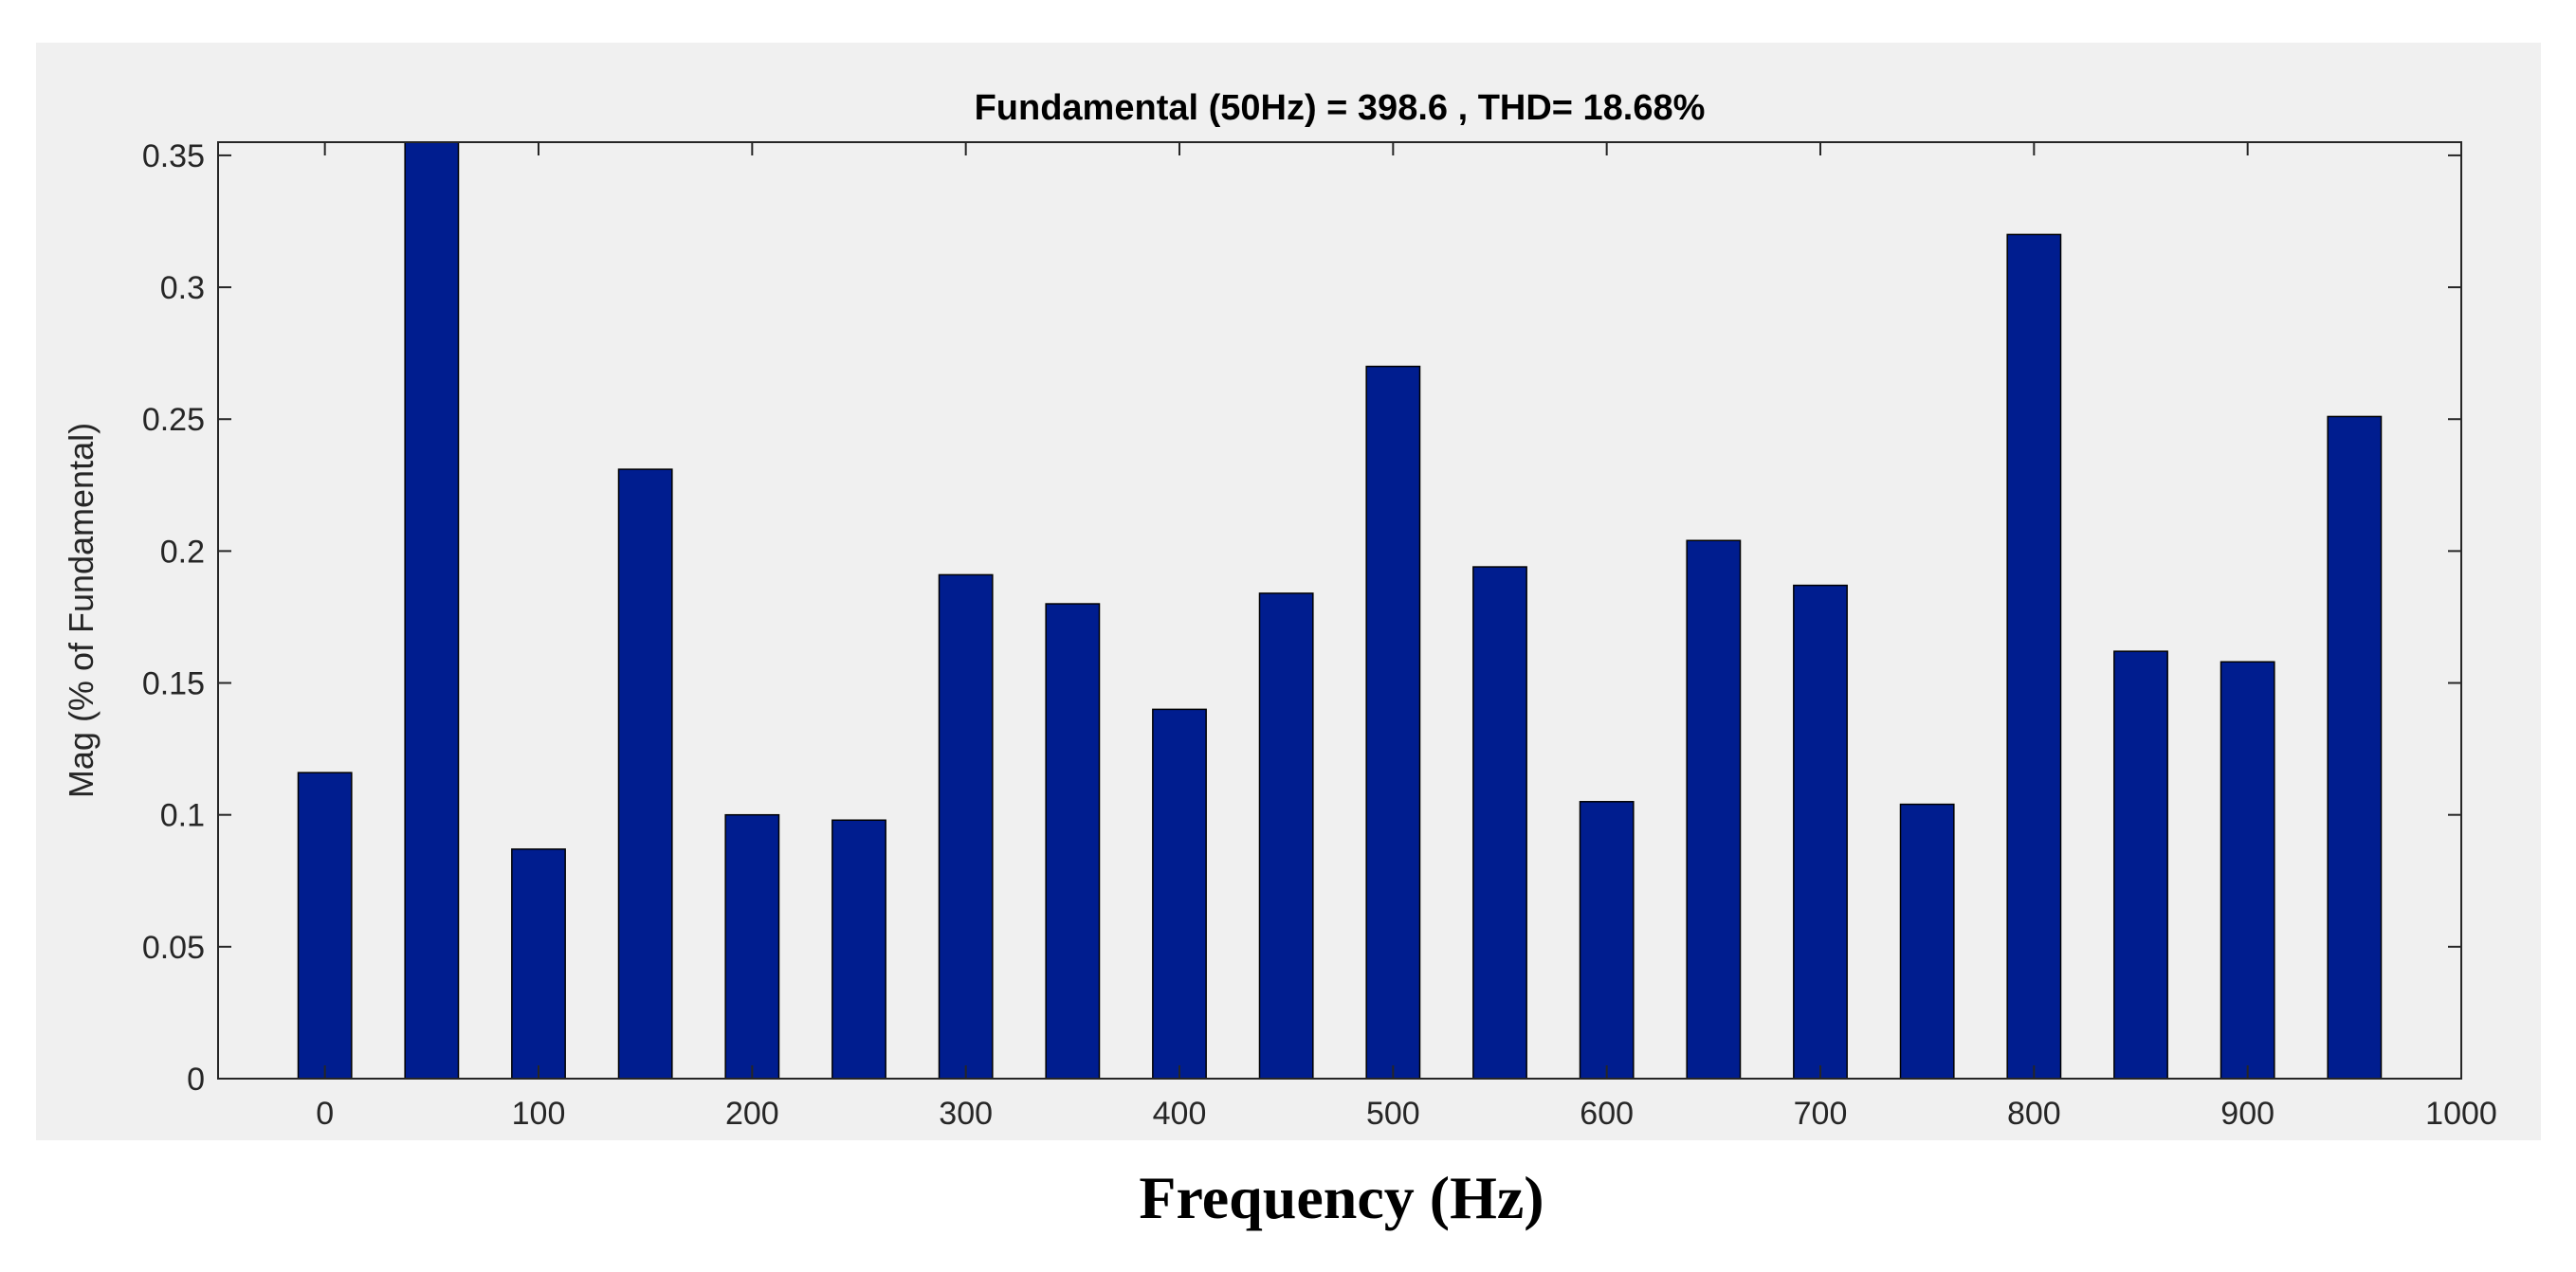  I want to click on x-tick-label-1000: 1000, so click(2461, 1114).